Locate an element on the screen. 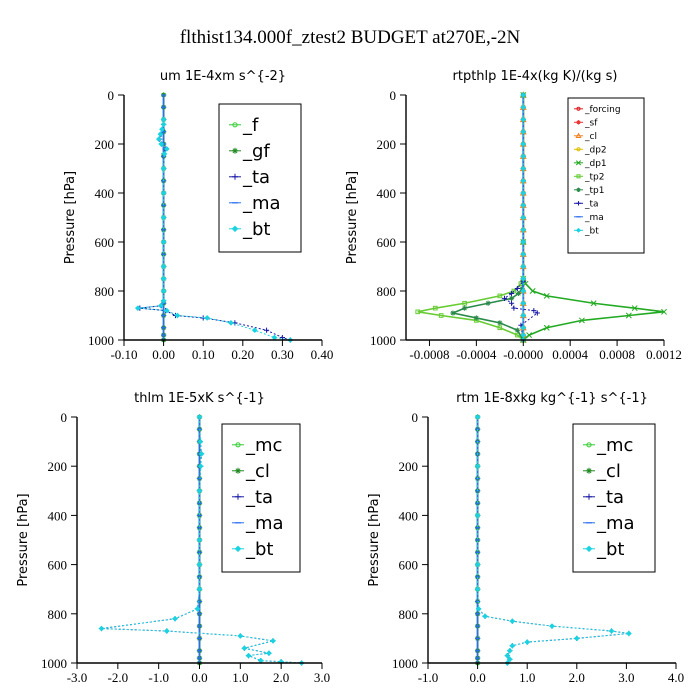  legend-label: _gf is located at coordinates (256, 151).